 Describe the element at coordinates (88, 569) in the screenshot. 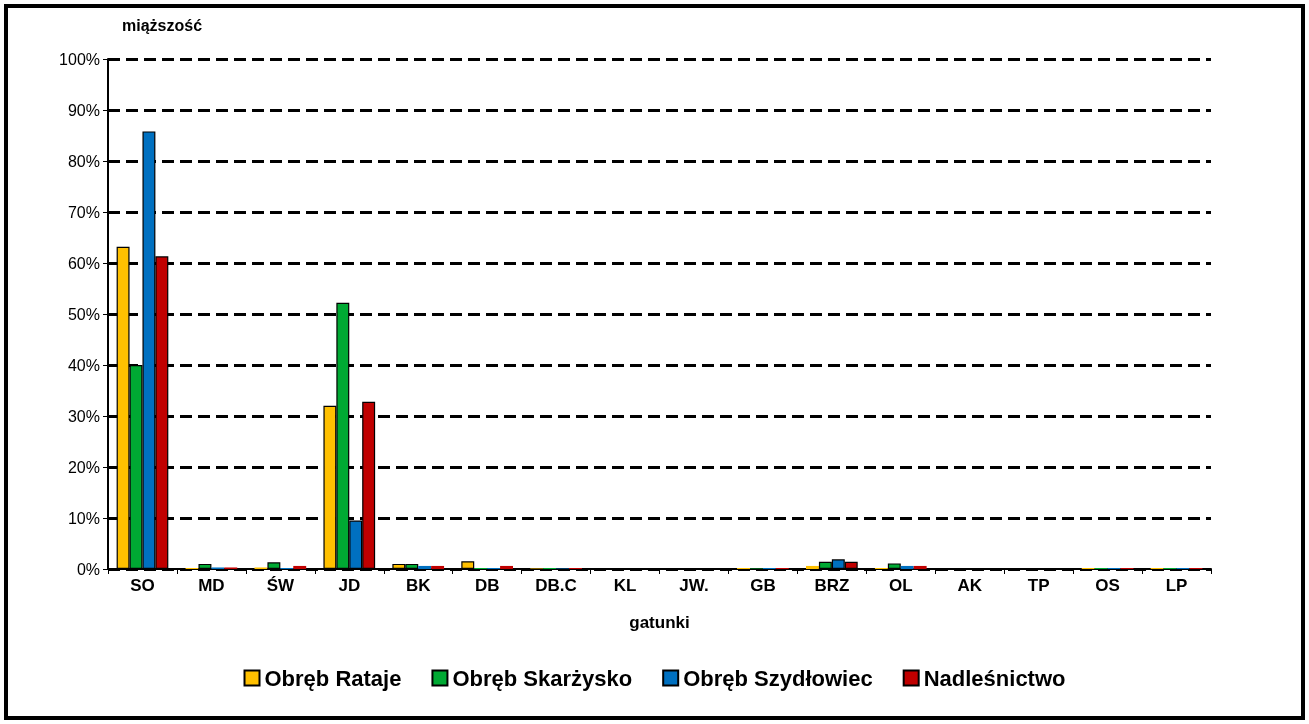

I see `y-tick-label: 0%` at that location.